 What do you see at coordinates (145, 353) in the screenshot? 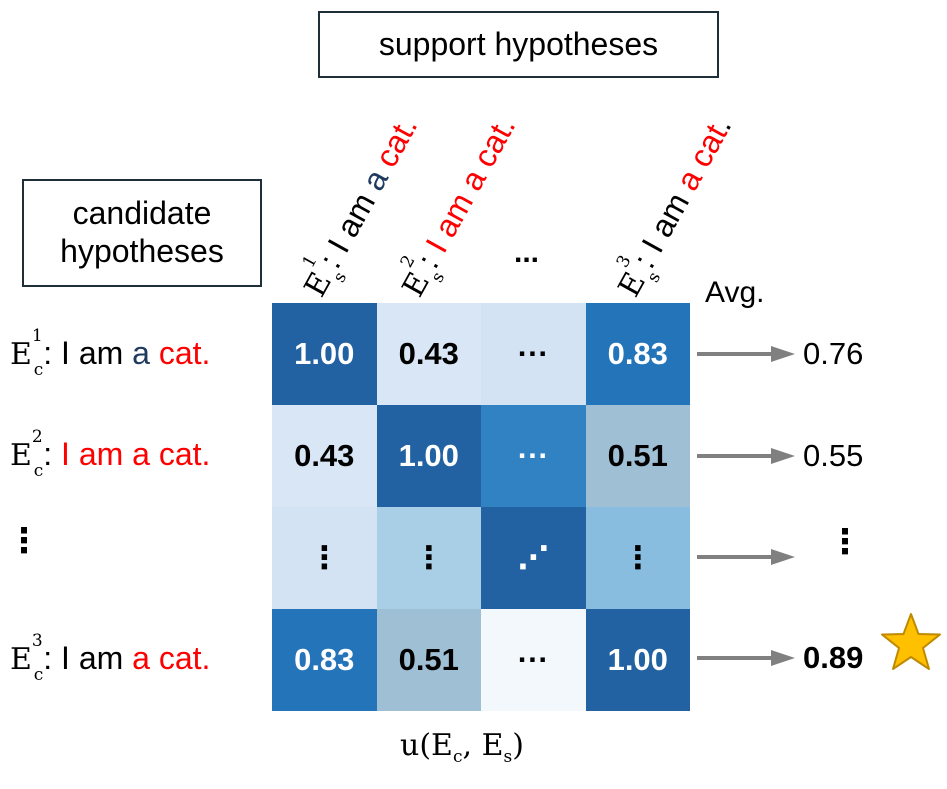
I see `label-segment: a` at bounding box center [145, 353].